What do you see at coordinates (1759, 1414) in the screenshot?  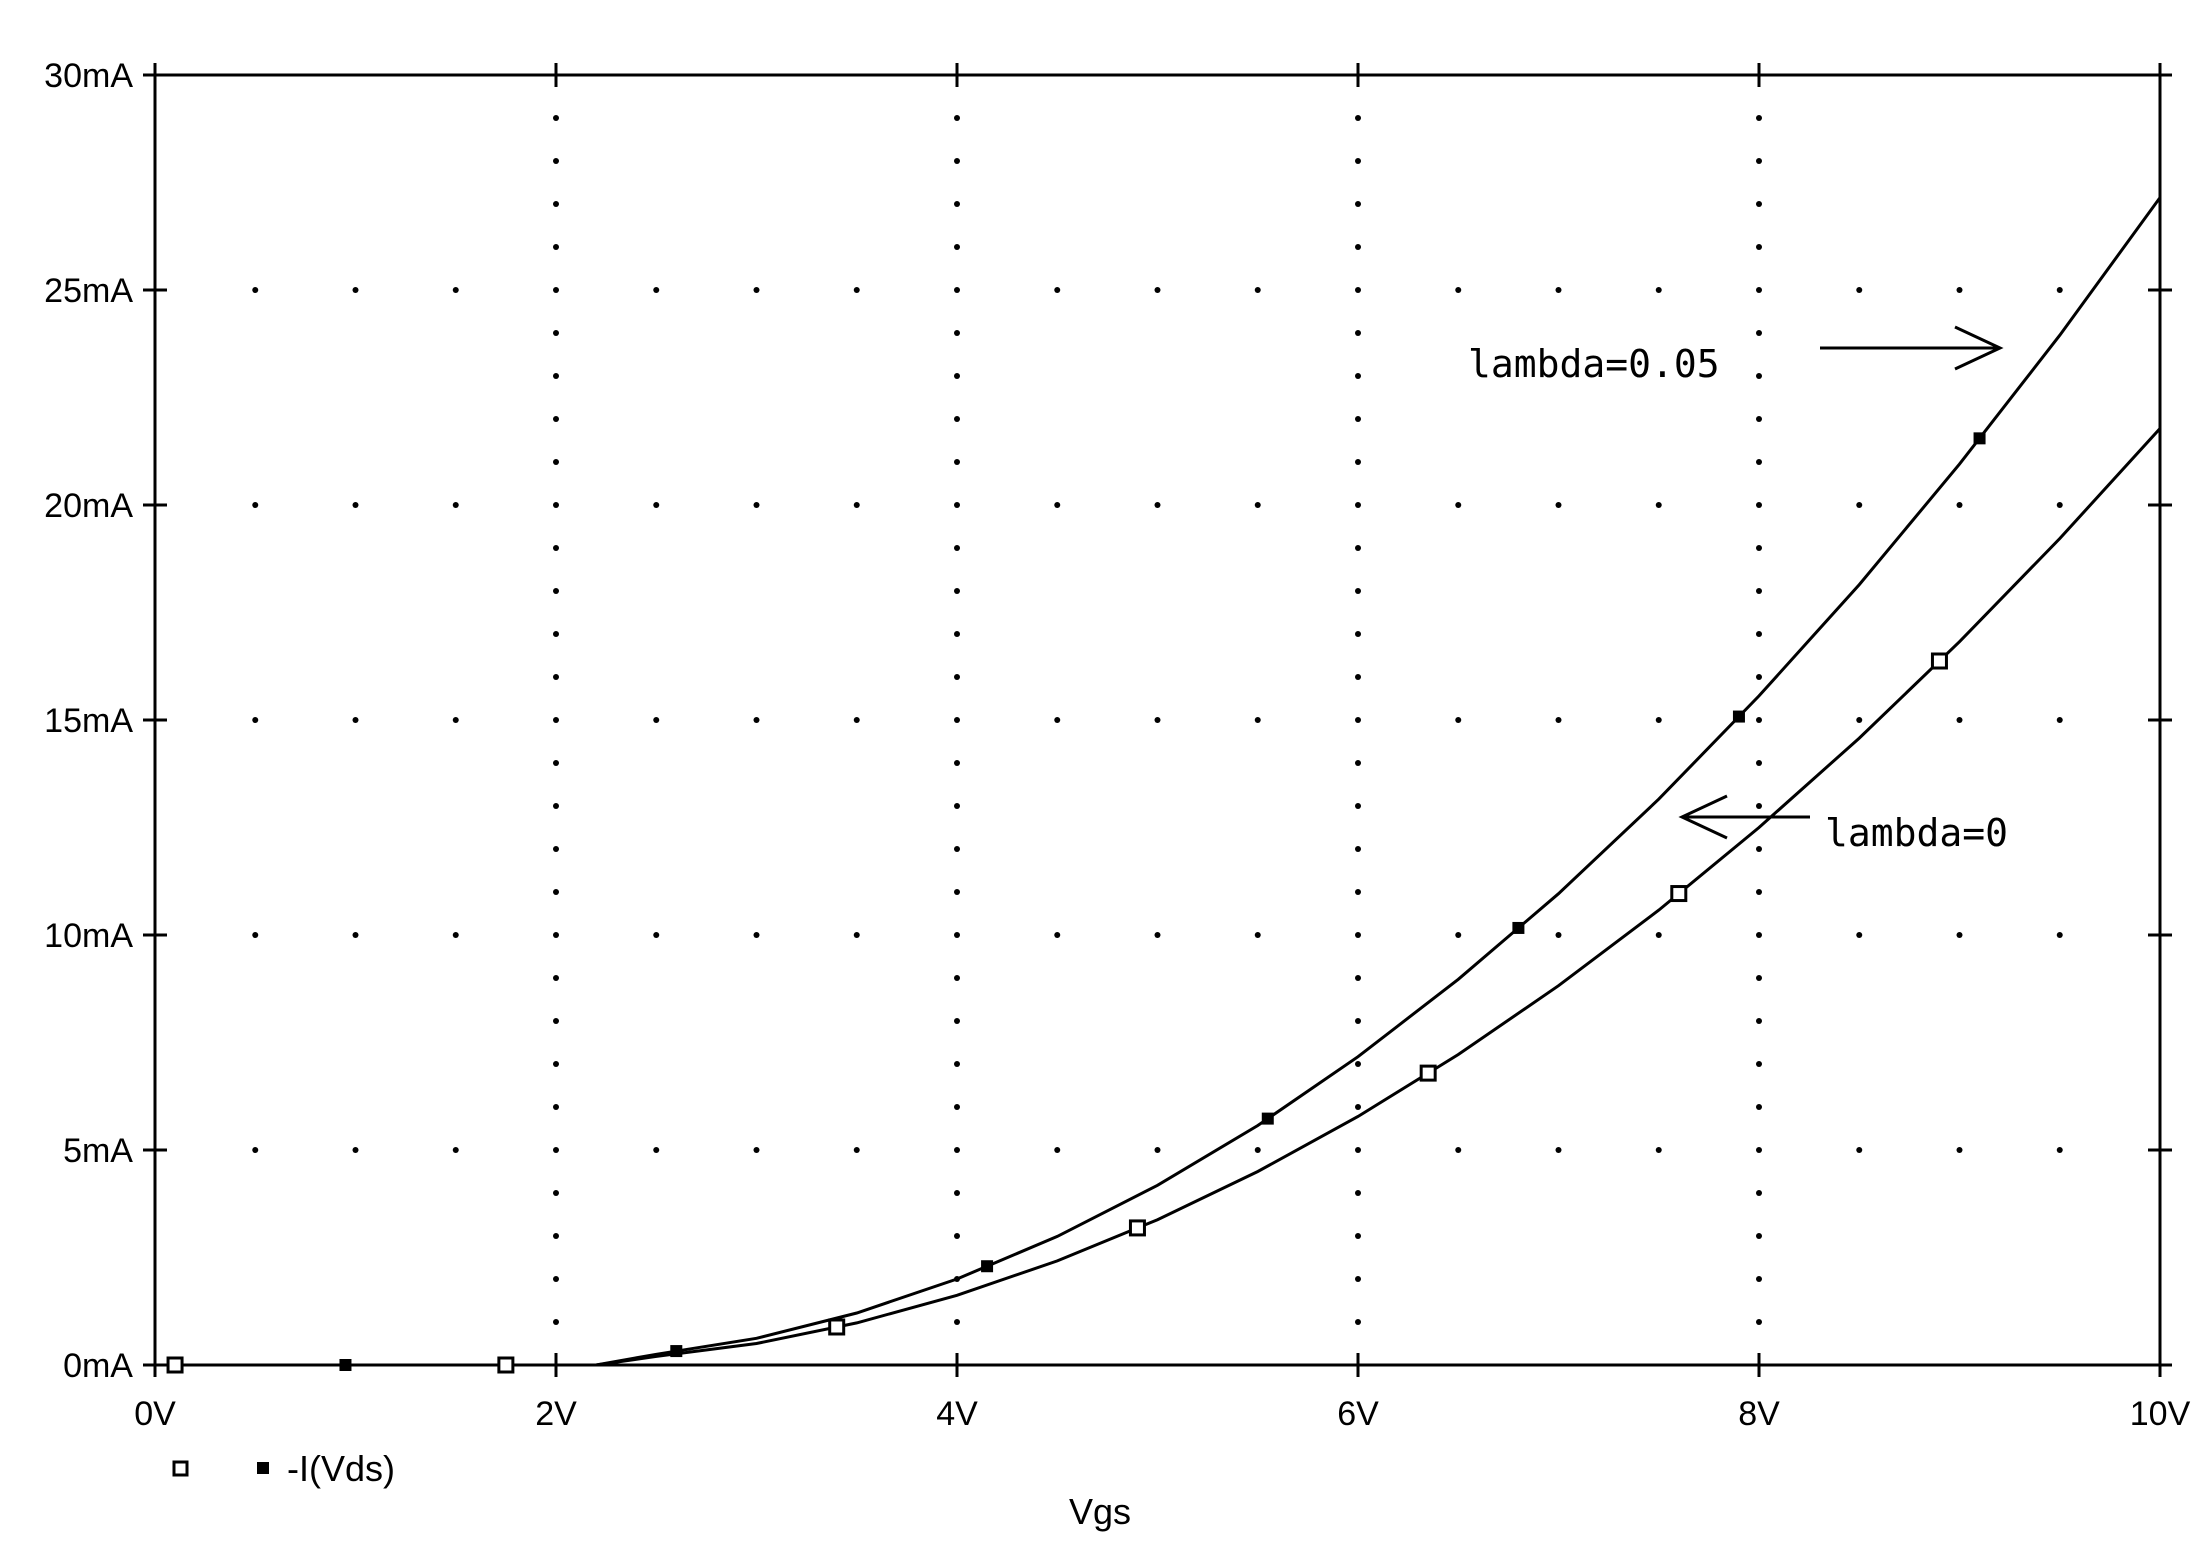 I see `x-tick-label: 8V` at bounding box center [1759, 1414].